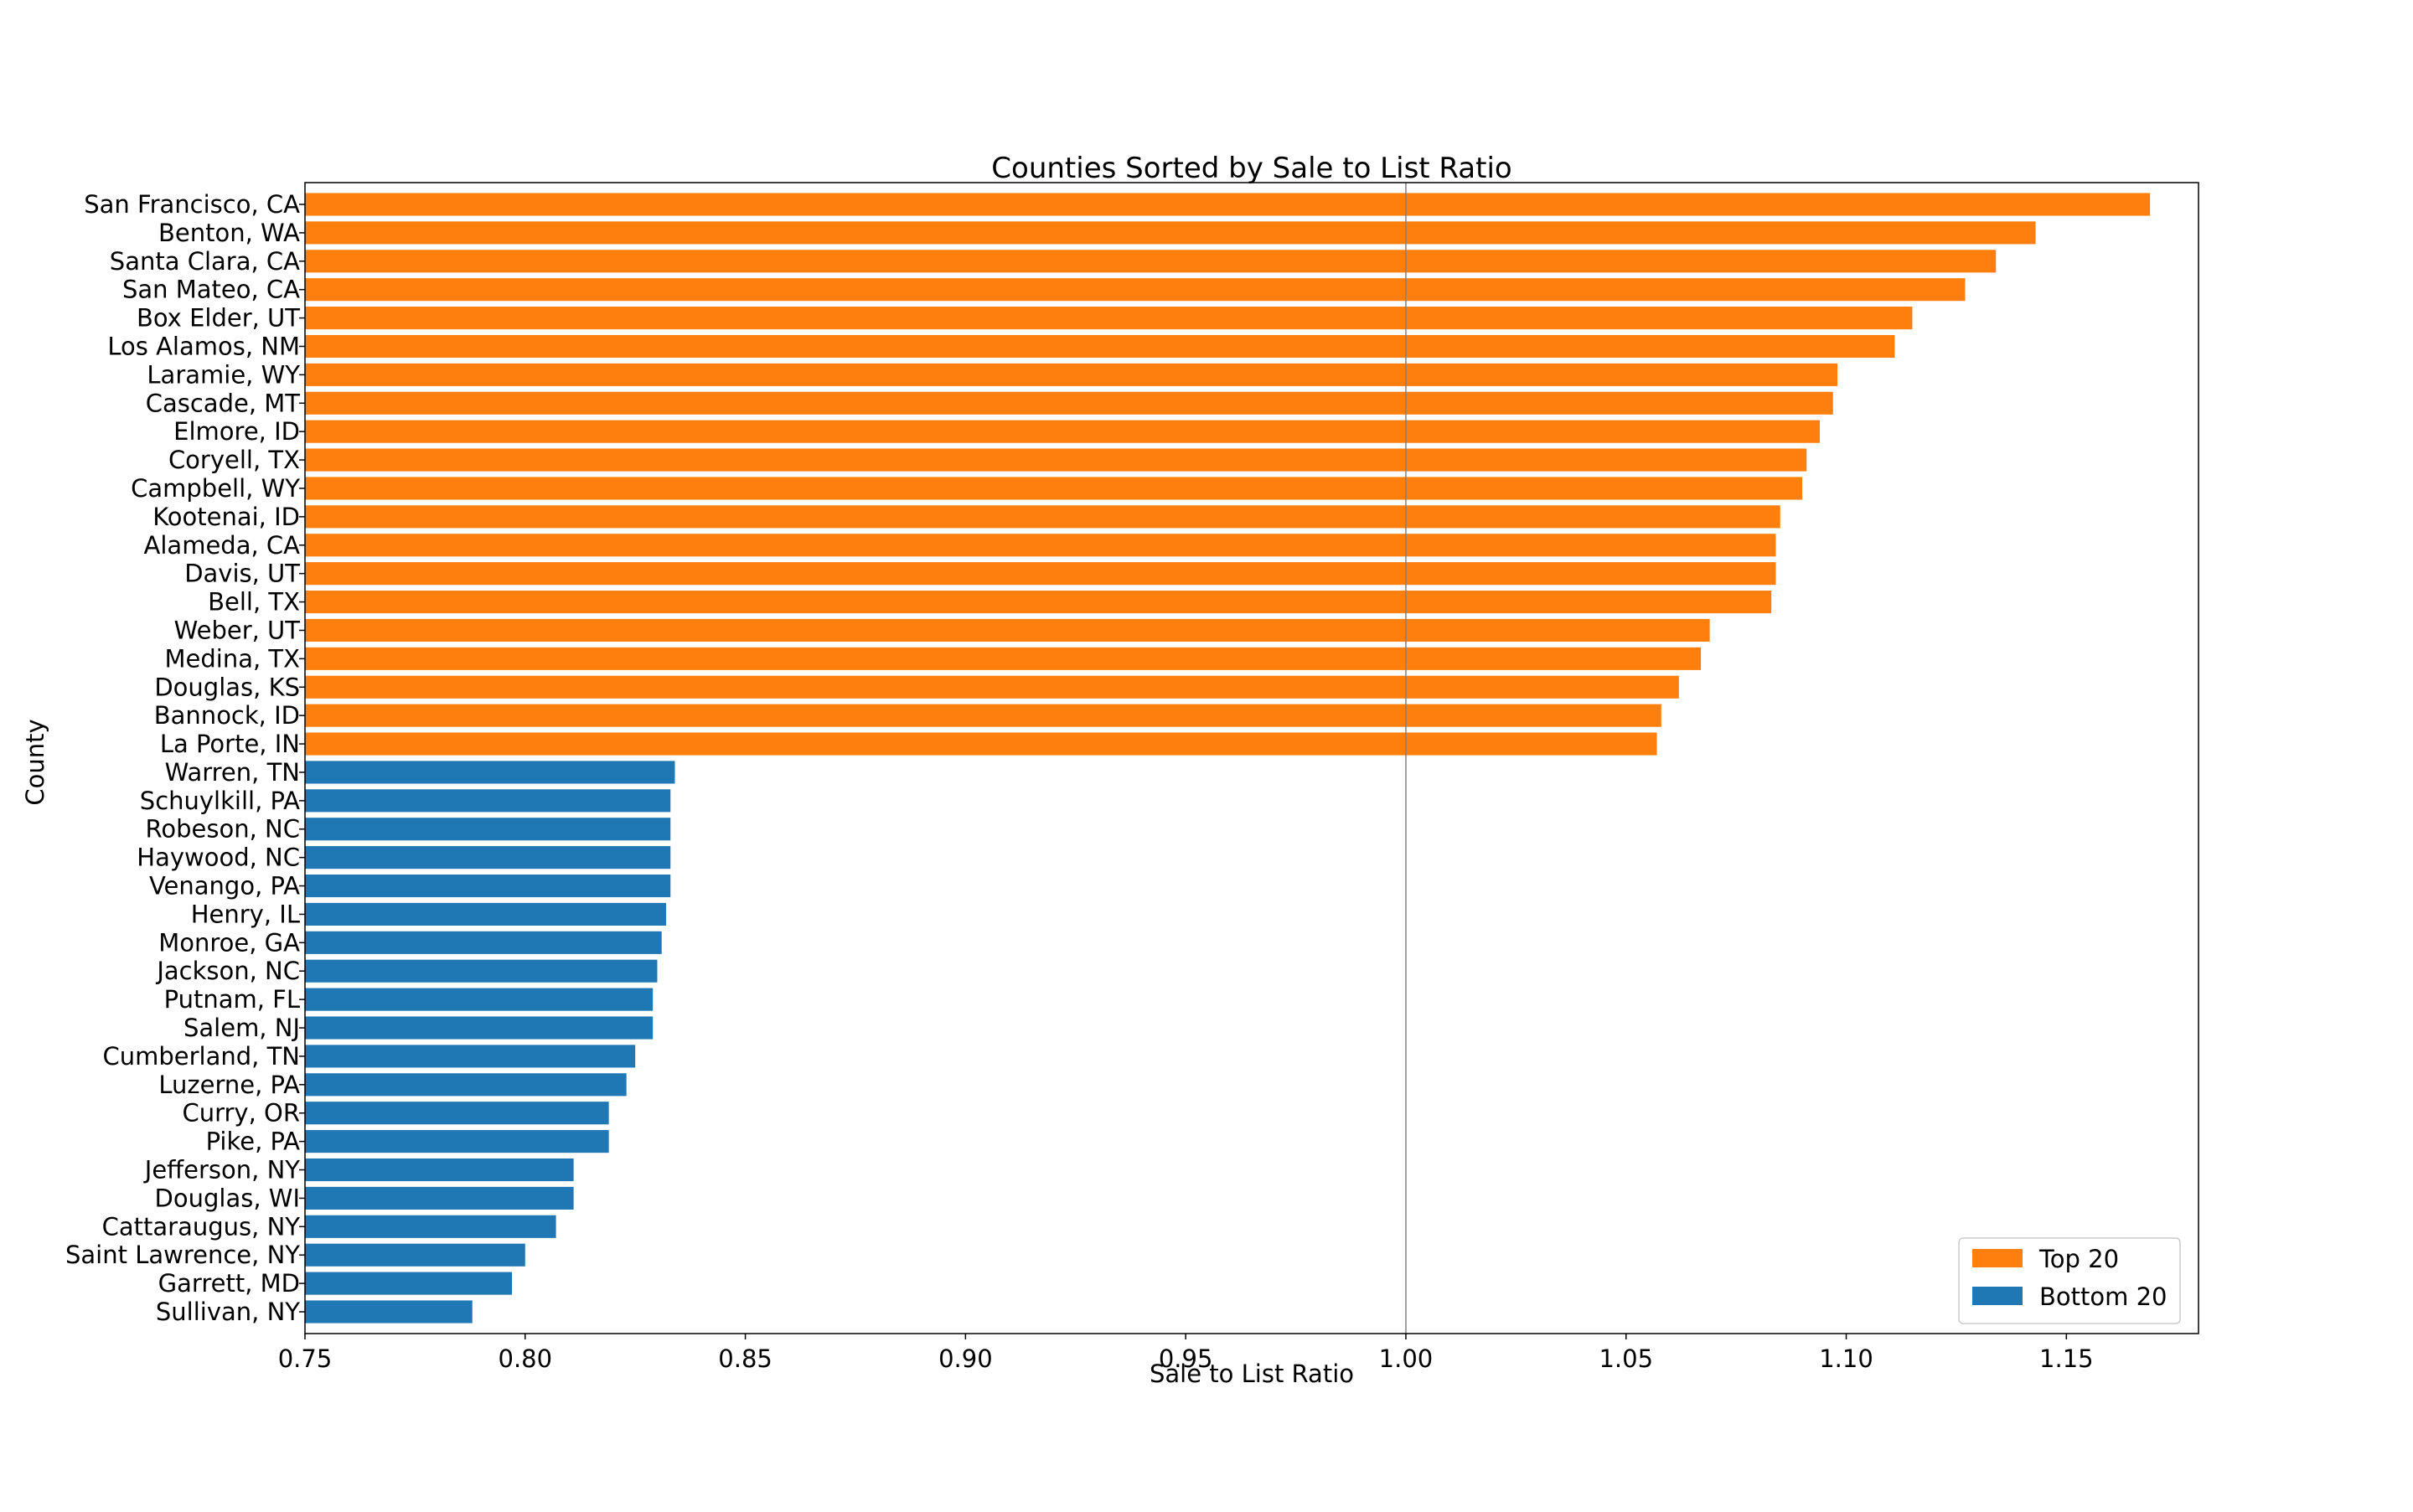 The image size is (2413, 1512). Describe the element at coordinates (211, 290) in the screenshot. I see `y-tick-label: San Mateo, CA` at that location.